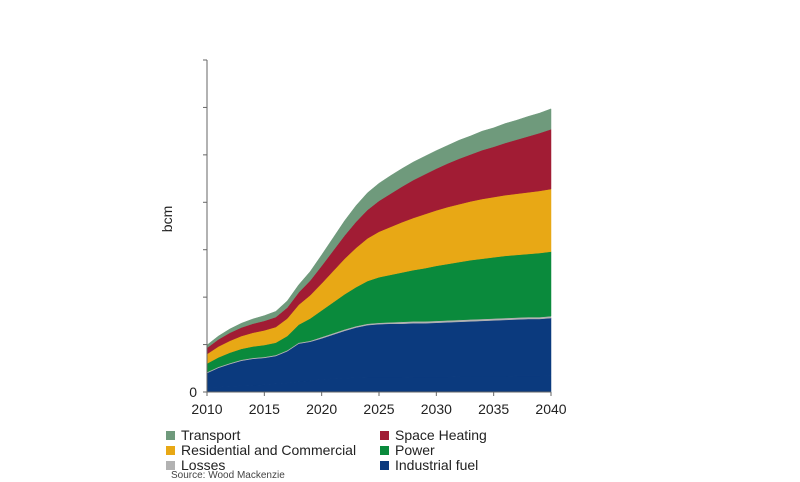 Image resolution: width=800 pixels, height=482 pixels. I want to click on legend-label: Power, so click(415, 450).